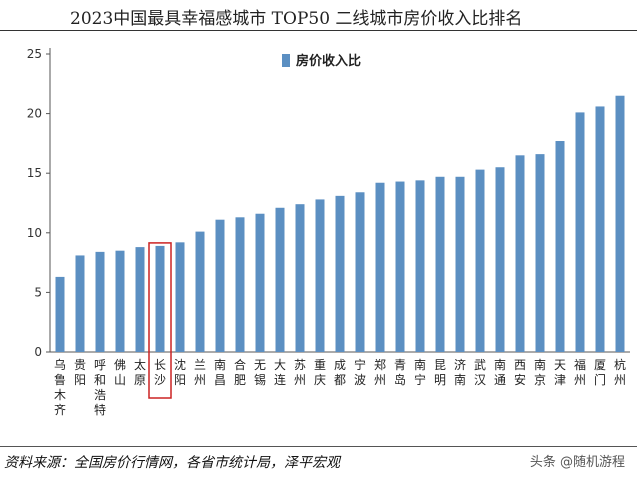 This screenshot has height=477, width=637. What do you see at coordinates (80, 372) in the screenshot?
I see `x-tick-label: 贵阳` at bounding box center [80, 372].